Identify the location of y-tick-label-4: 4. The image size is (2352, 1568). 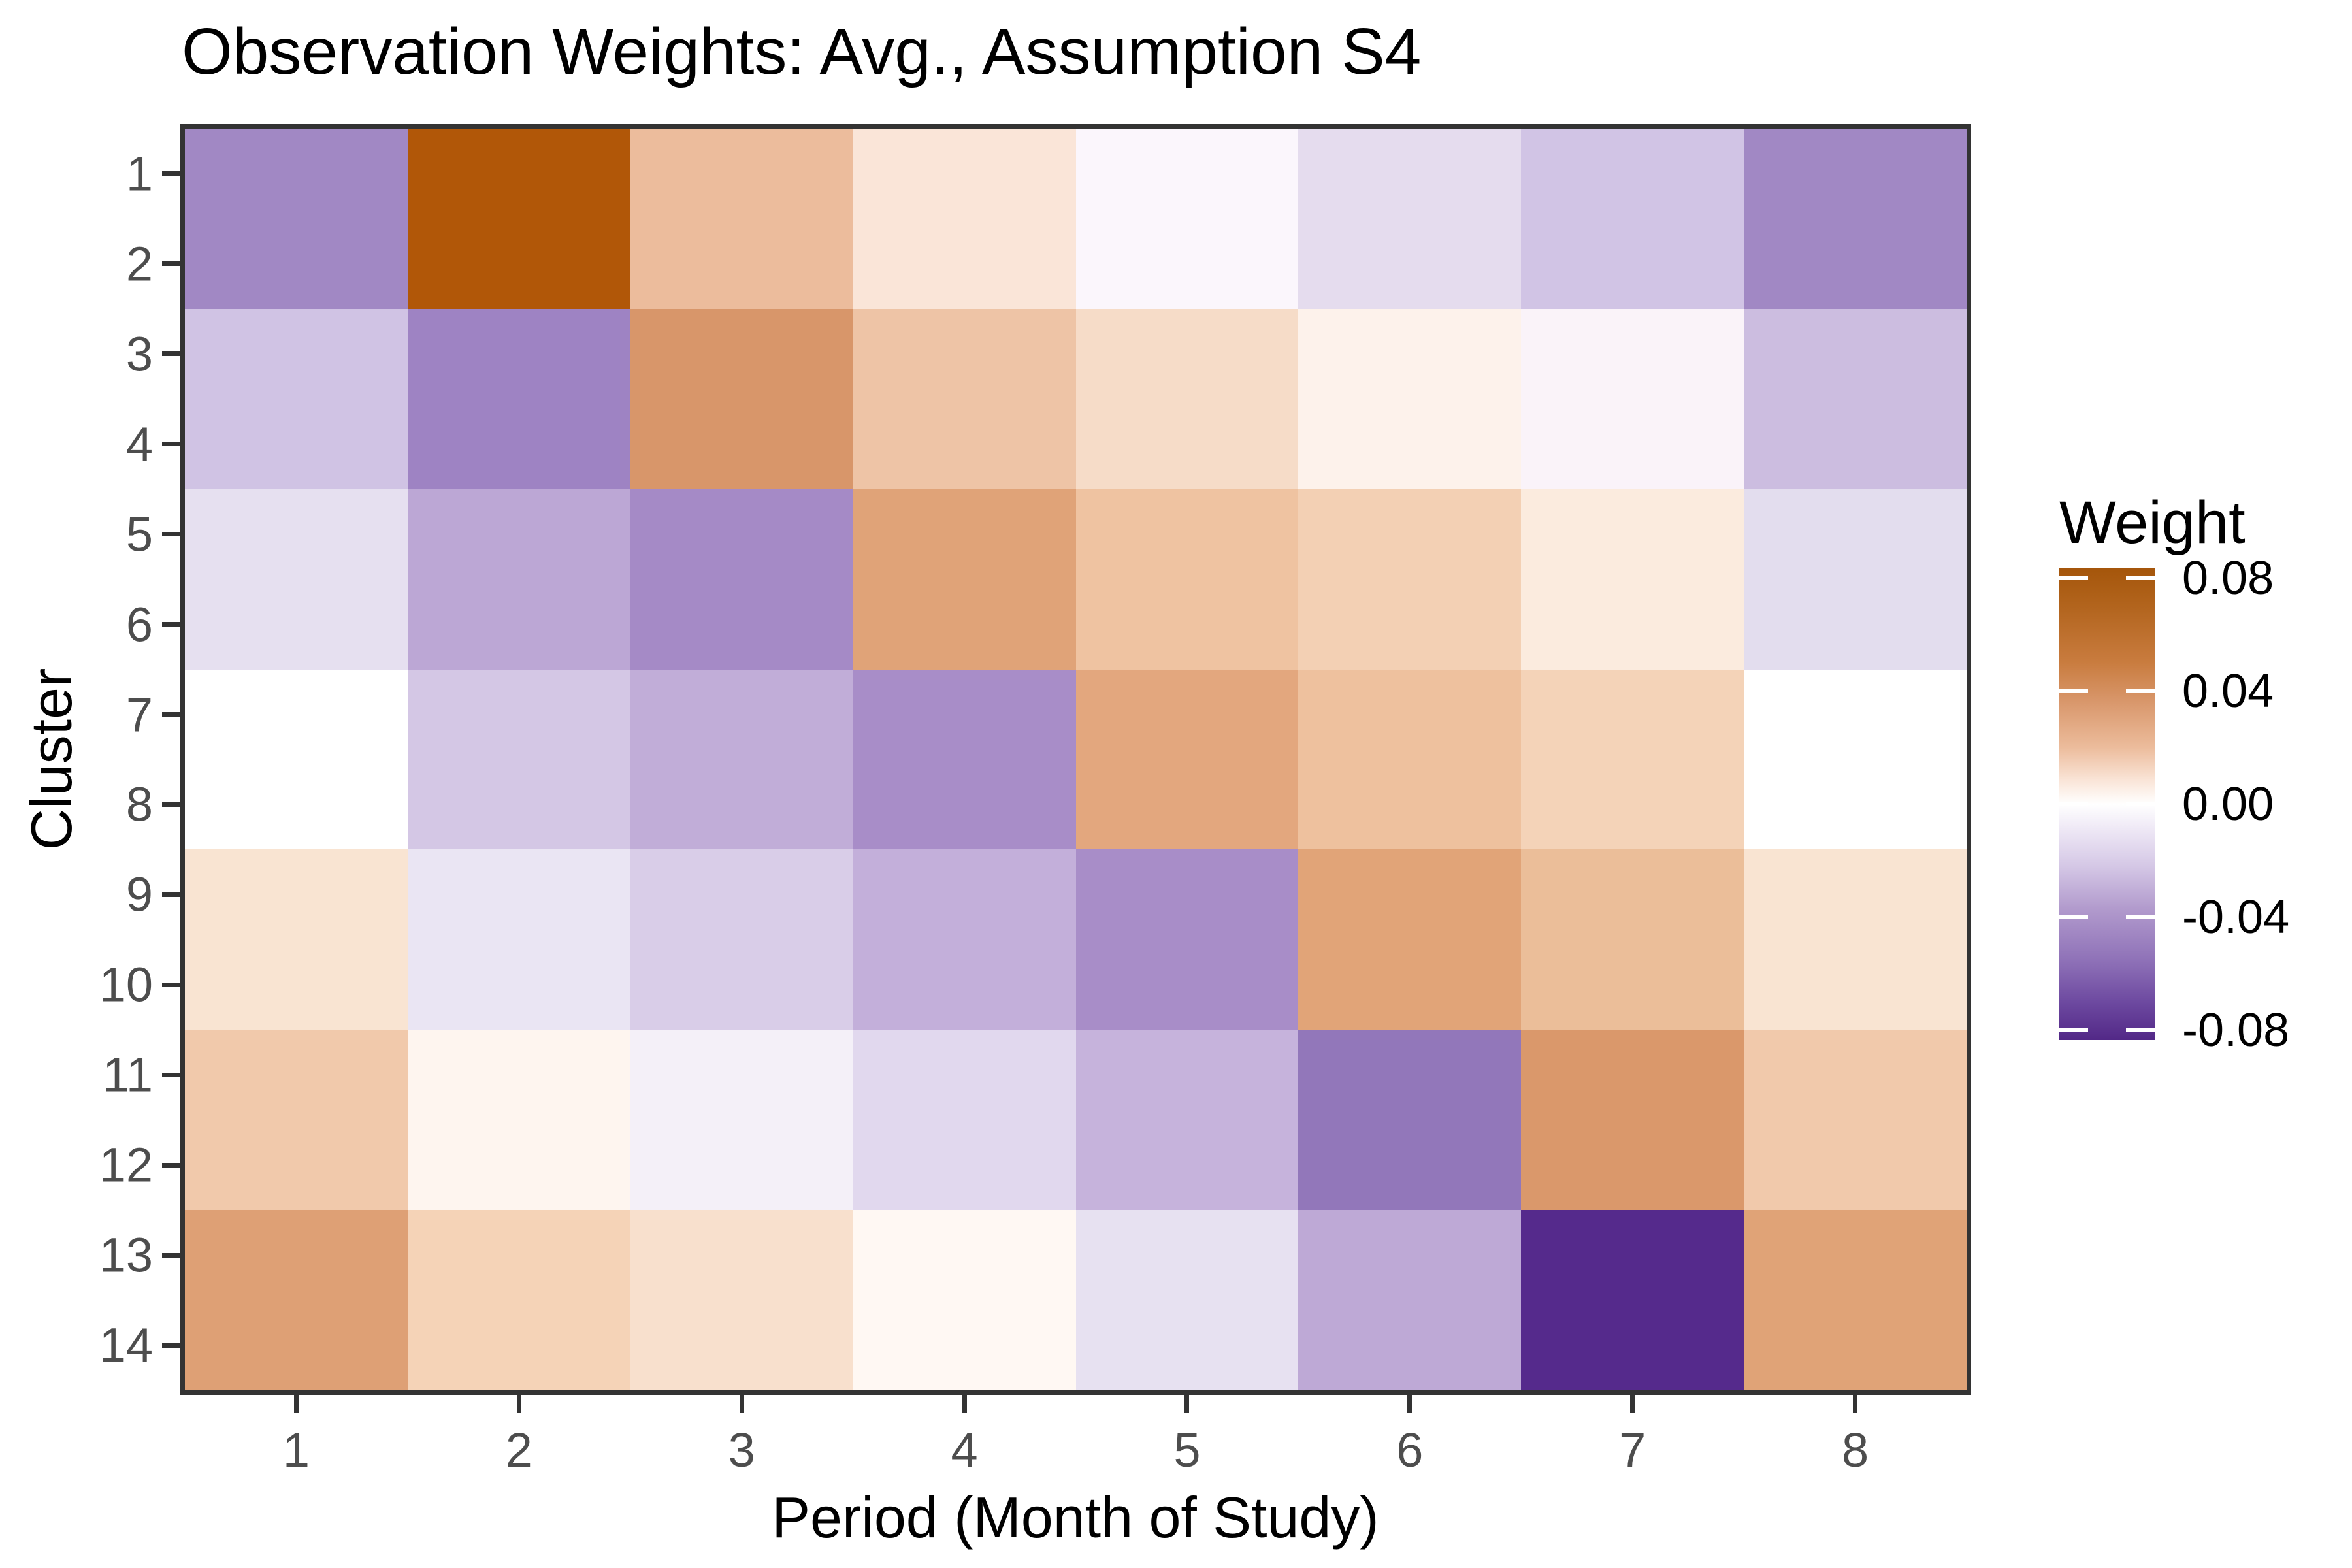
(139, 444).